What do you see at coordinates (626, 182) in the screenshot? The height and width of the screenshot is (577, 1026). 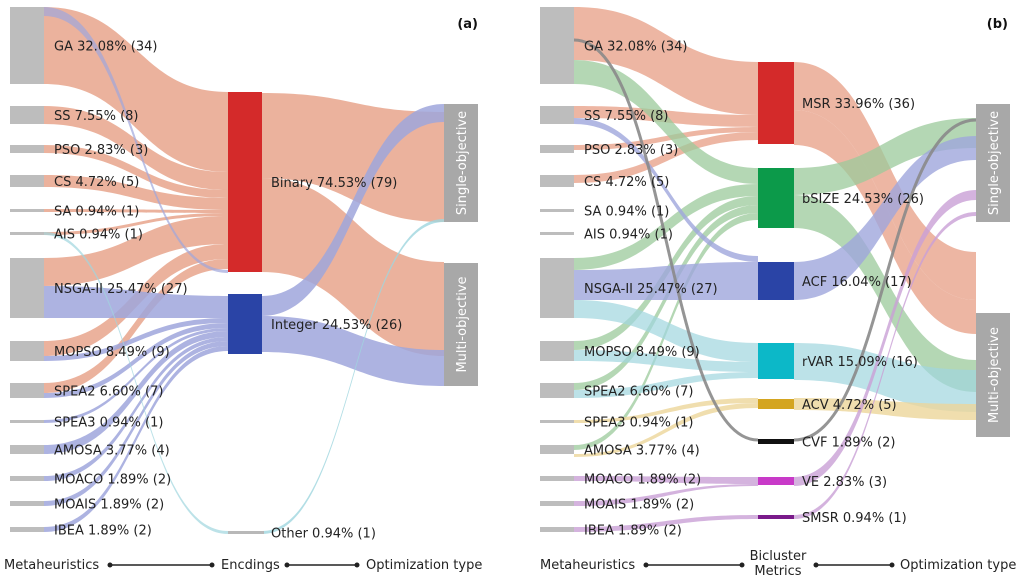 I see `source-label-cs: CS 4.72% (5)` at bounding box center [626, 182].